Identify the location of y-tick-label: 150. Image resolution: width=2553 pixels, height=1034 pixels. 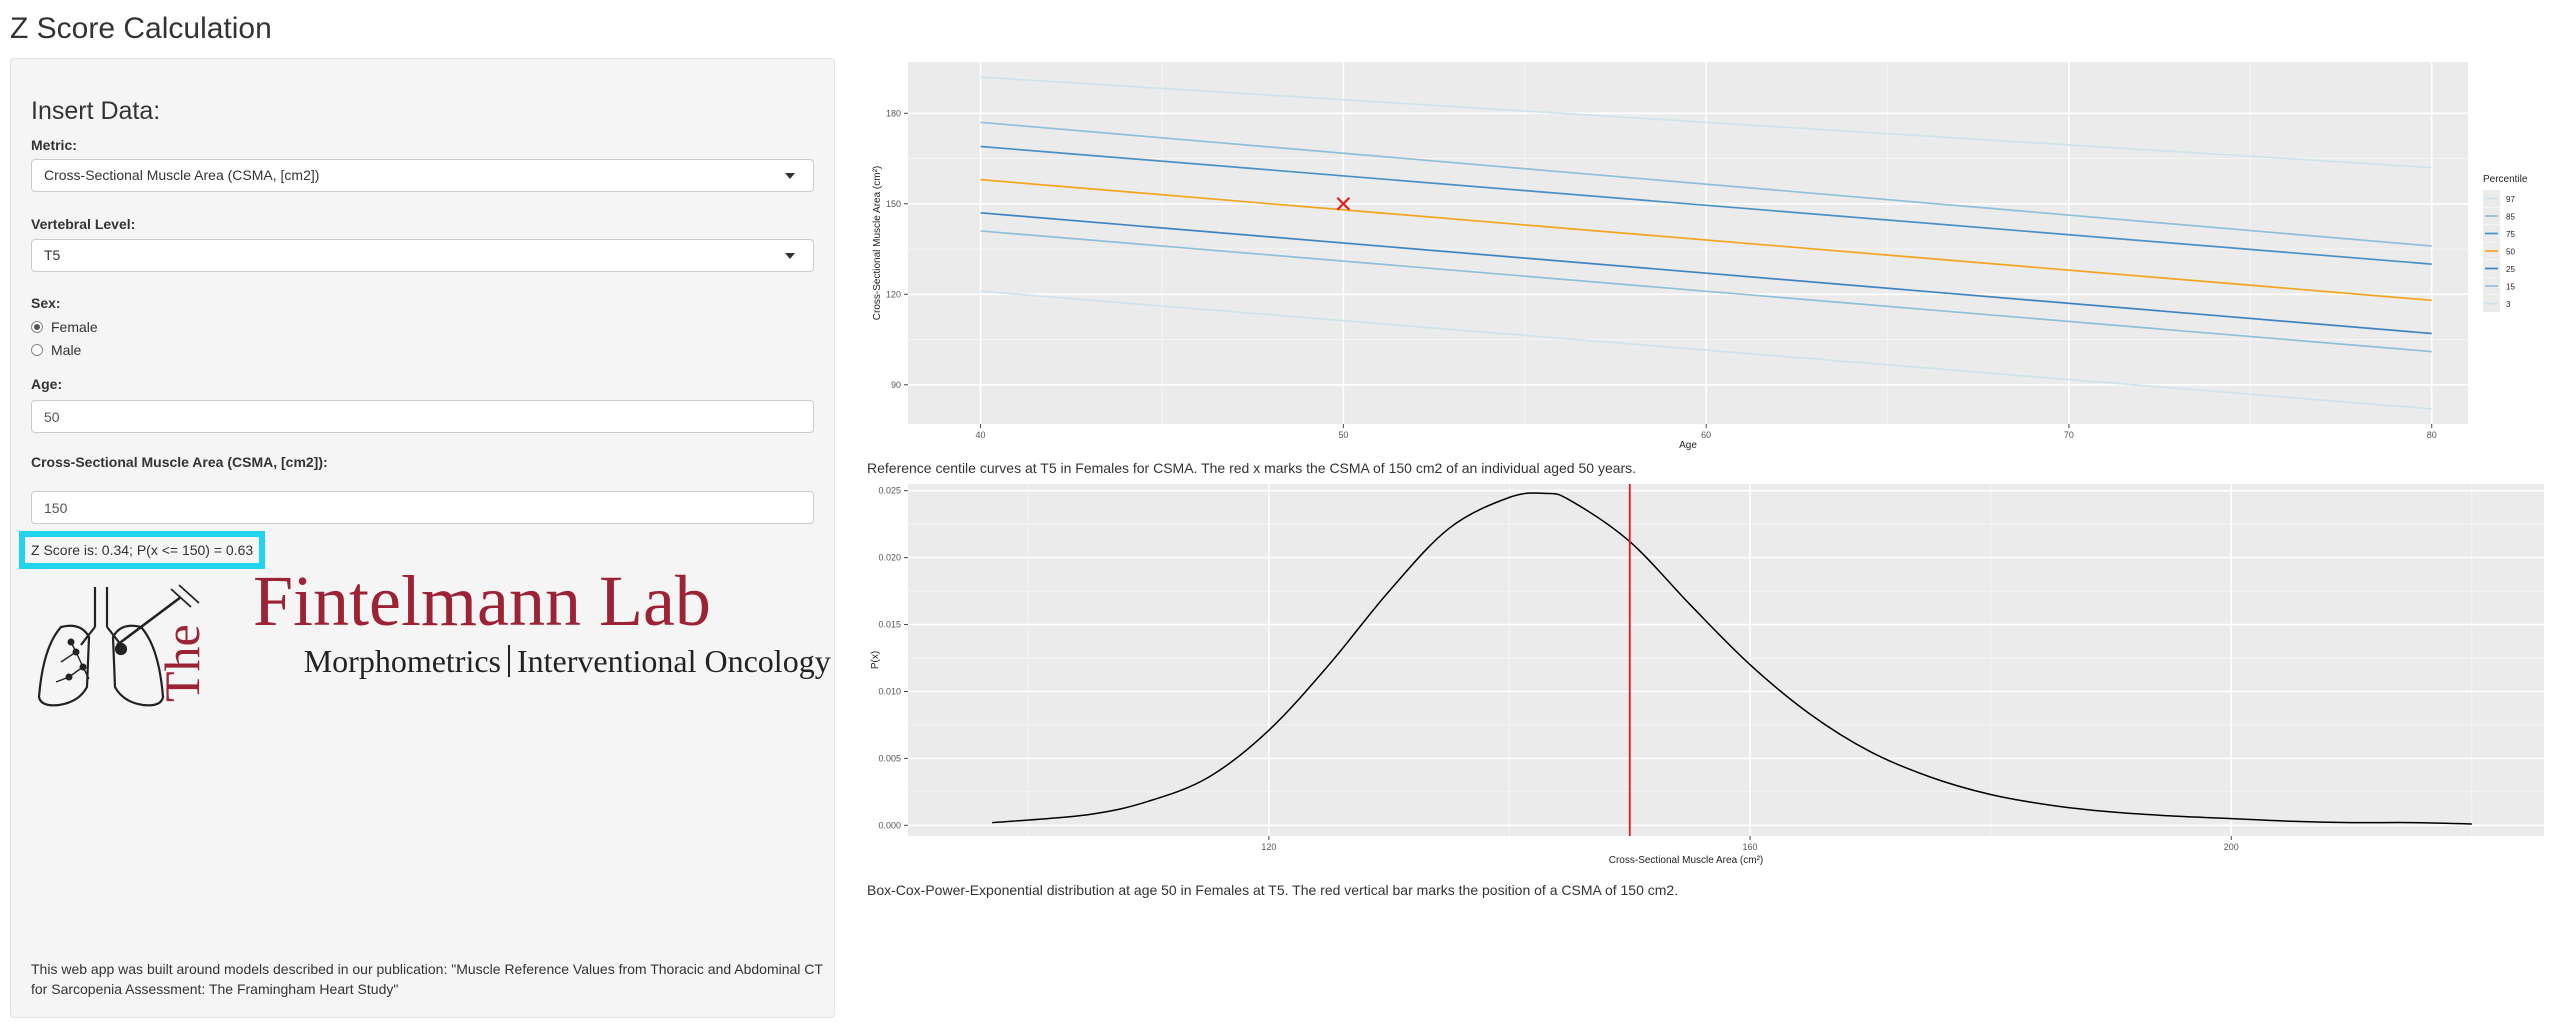
(893, 204).